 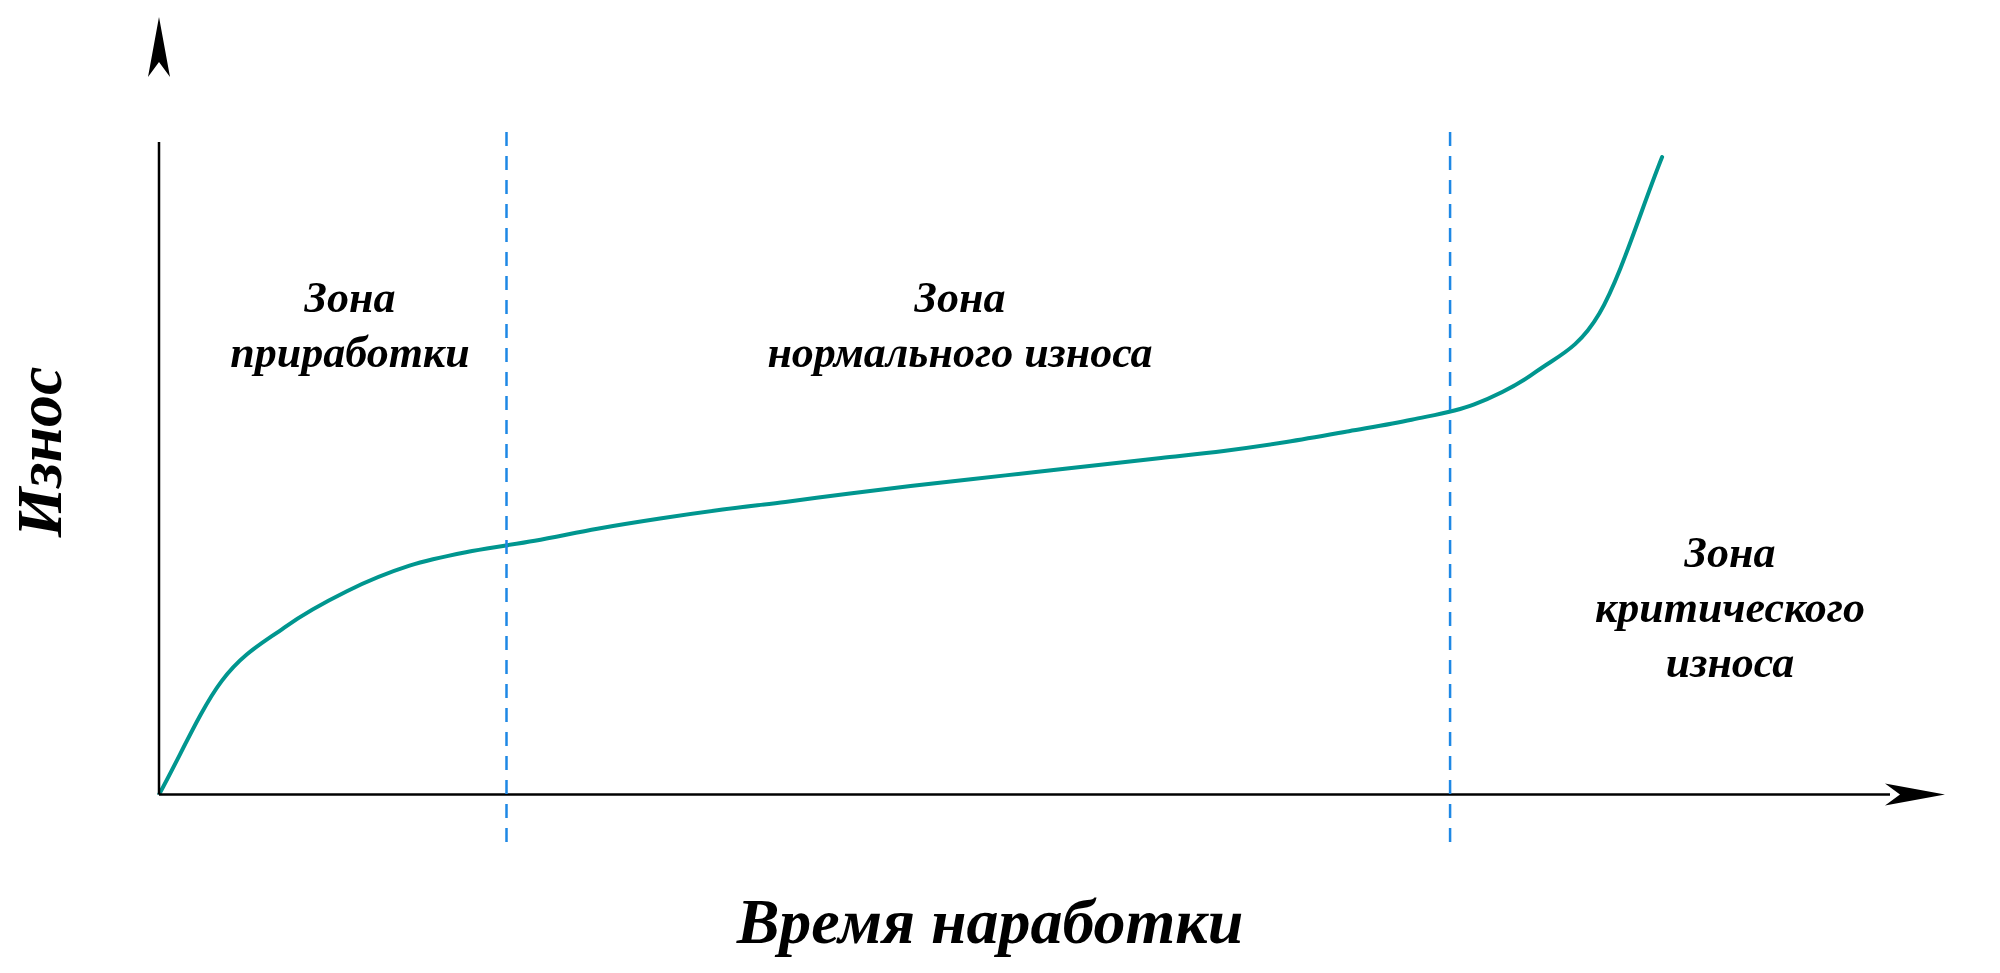 What do you see at coordinates (350, 325) in the screenshot?
I see `annotation: Зона приработки` at bounding box center [350, 325].